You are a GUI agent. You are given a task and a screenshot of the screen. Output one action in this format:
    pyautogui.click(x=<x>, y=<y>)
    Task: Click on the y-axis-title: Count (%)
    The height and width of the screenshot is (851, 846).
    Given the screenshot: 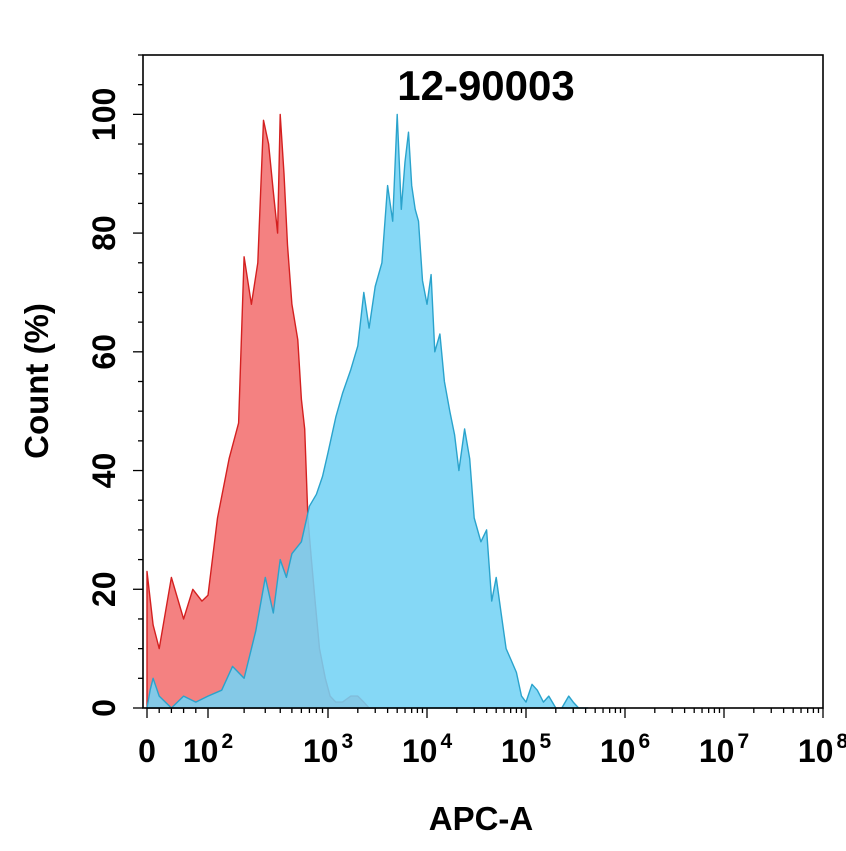 What is the action you would take?
    pyautogui.click(x=36, y=381)
    